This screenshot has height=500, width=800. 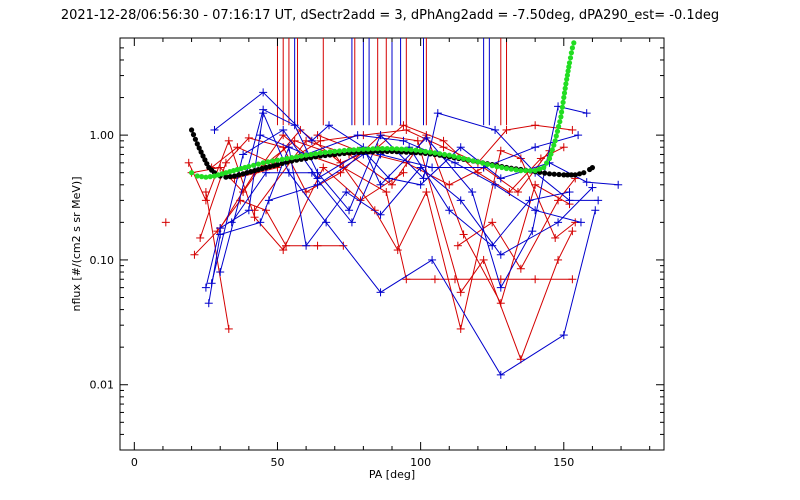 I want to click on red-series-10-line, so click(x=433, y=163).